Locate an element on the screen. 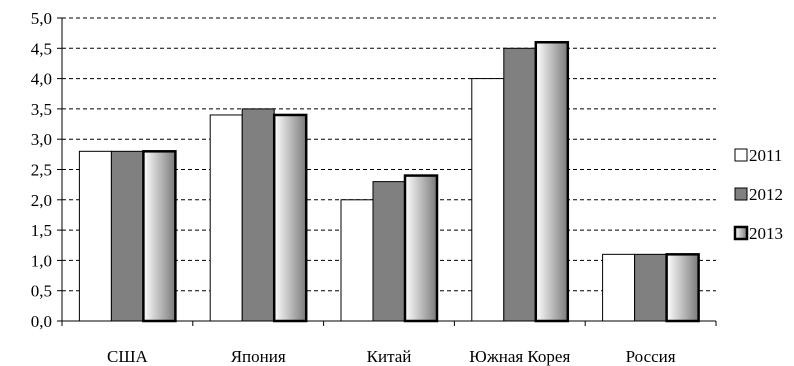 The height and width of the screenshot is (366, 794). legend: 2011 2012 2013 is located at coordinates (758, 194).